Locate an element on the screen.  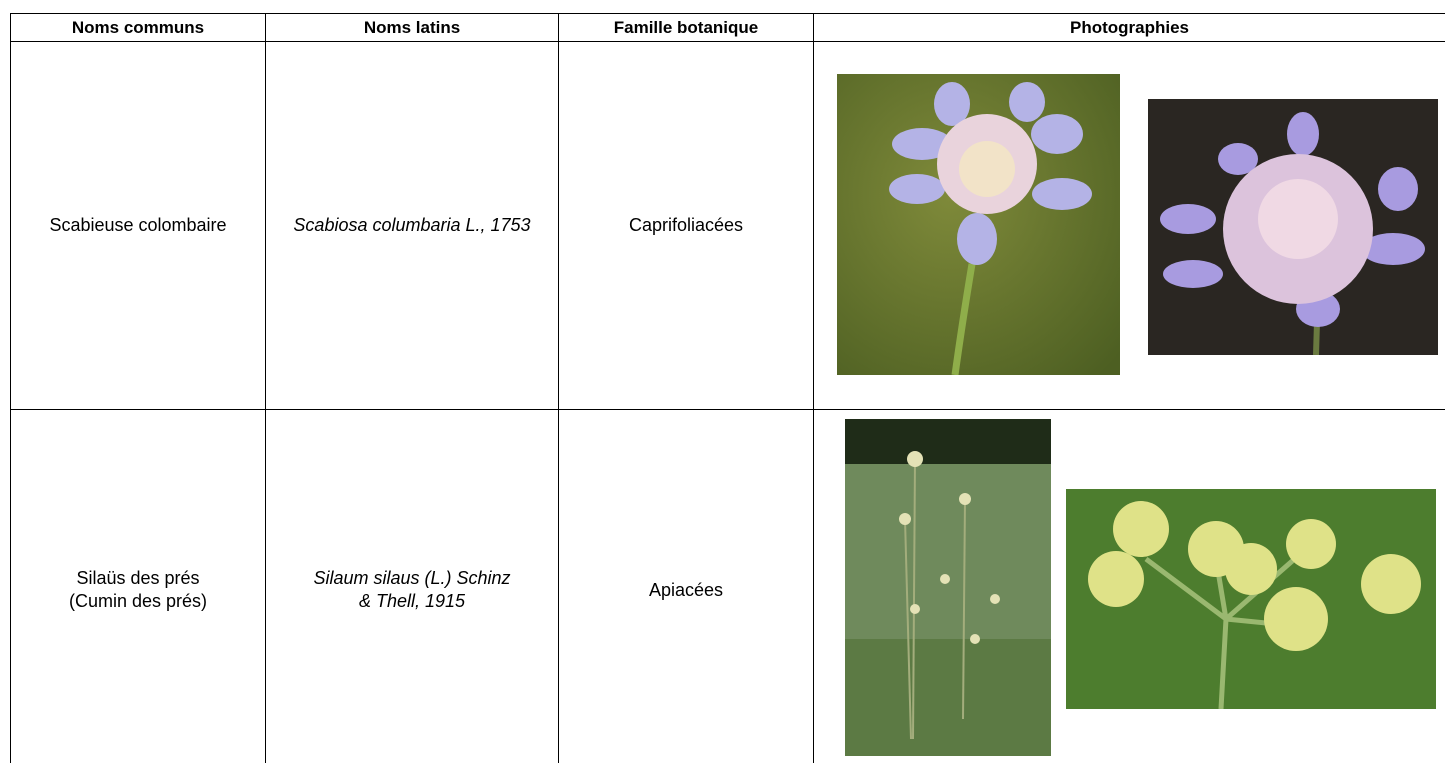
common-name: Scabieuse colombaire is located at coordinates (138, 225).